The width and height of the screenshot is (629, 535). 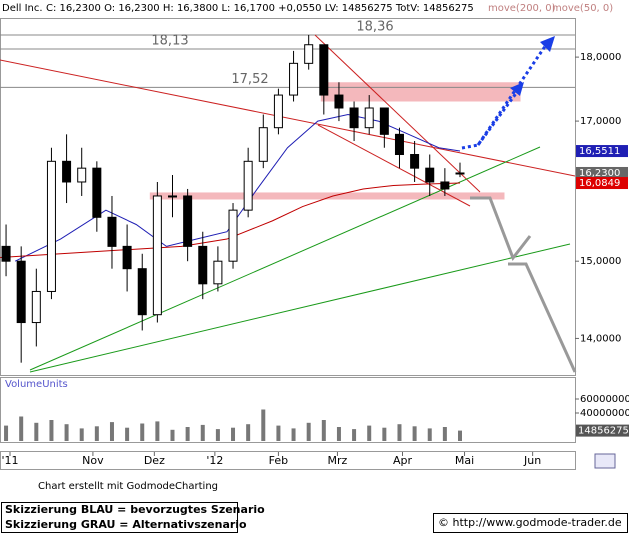 I want to click on icon, so click(x=605, y=461).